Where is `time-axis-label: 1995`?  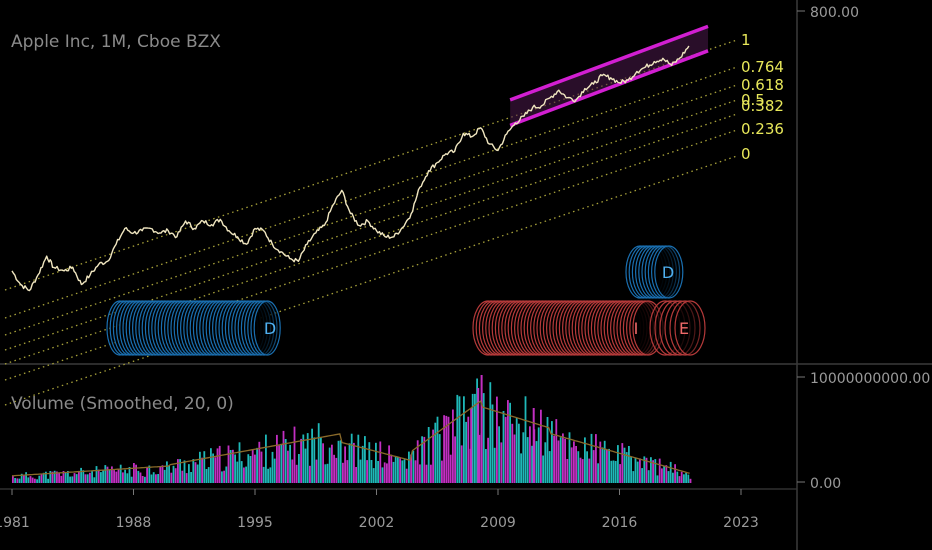 time-axis-label: 1995 is located at coordinates (255, 523).